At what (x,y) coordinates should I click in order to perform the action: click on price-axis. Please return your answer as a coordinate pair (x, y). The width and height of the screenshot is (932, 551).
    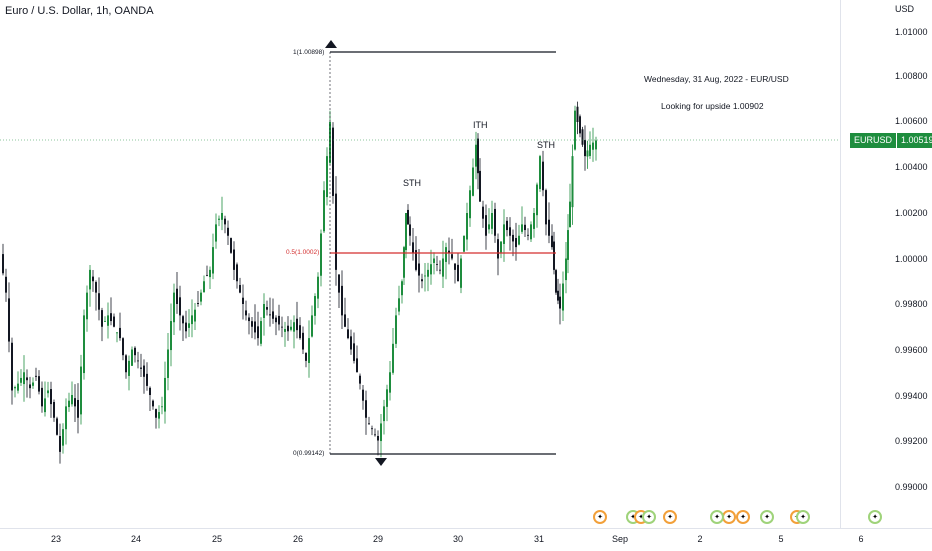
    Looking at the image, I should click on (886, 264).